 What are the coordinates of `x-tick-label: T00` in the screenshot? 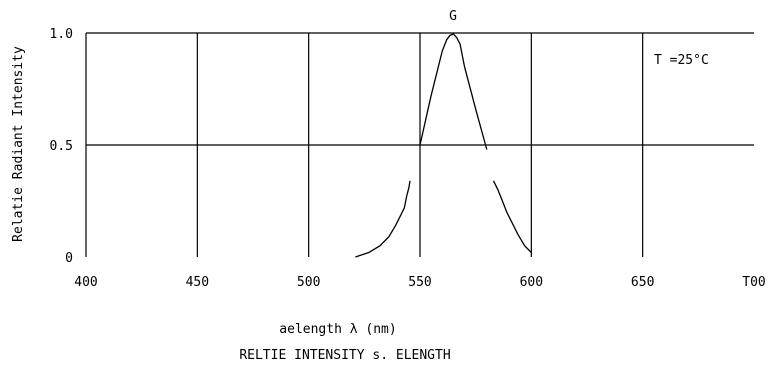 It's located at (753, 282).